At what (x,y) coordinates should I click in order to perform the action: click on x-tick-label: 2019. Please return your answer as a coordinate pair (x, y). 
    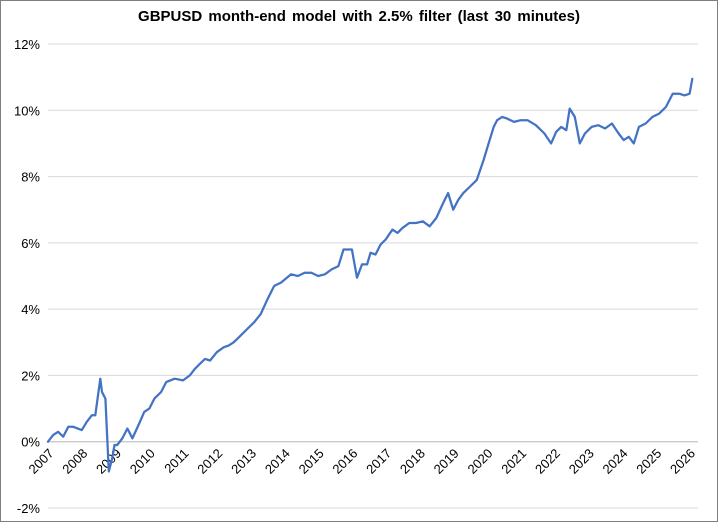
    Looking at the image, I should click on (446, 461).